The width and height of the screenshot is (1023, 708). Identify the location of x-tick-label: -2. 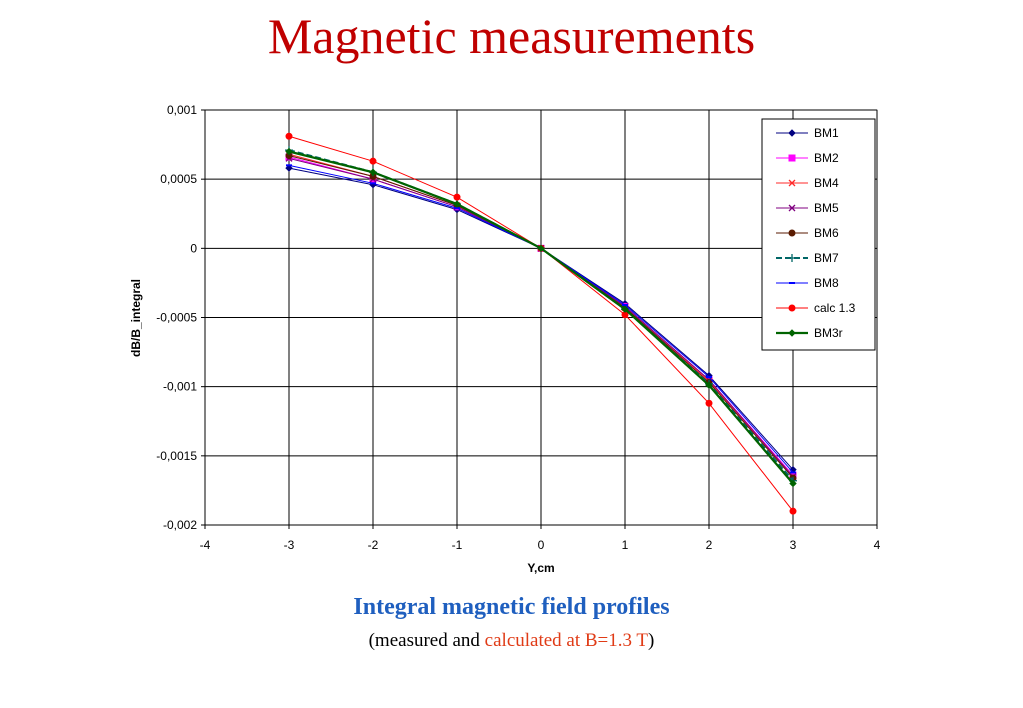
(373, 545).